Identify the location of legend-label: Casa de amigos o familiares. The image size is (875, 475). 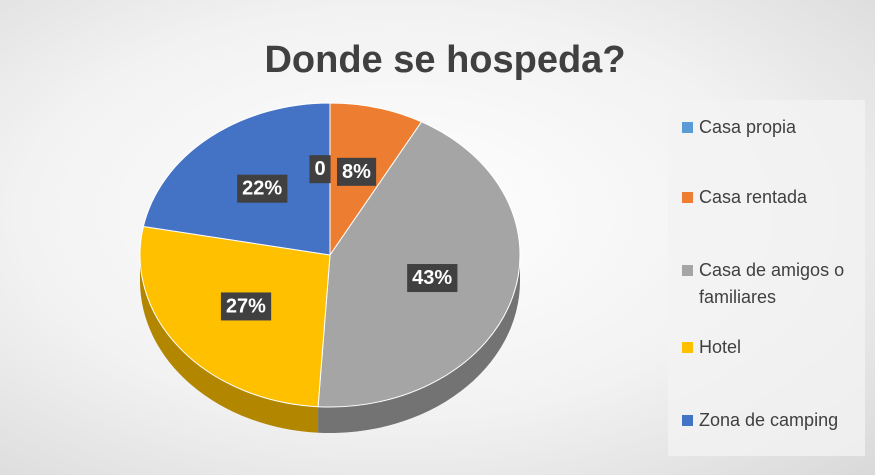
(772, 283).